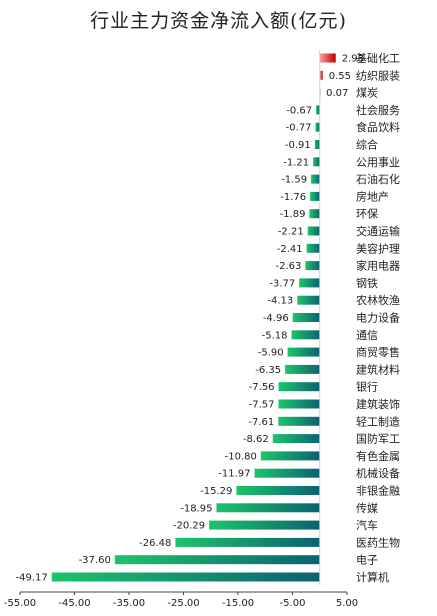  I want to click on value-label: -10.80, so click(241, 456).